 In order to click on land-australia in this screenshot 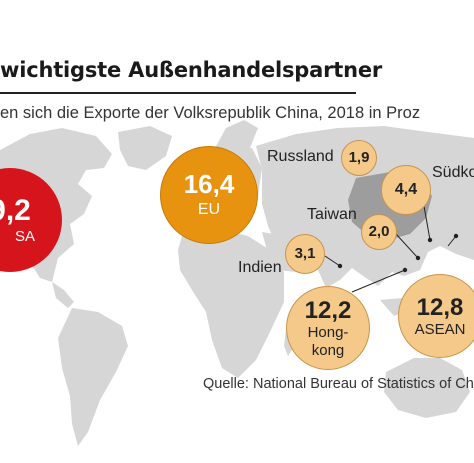, I will do `click(427, 388)`.